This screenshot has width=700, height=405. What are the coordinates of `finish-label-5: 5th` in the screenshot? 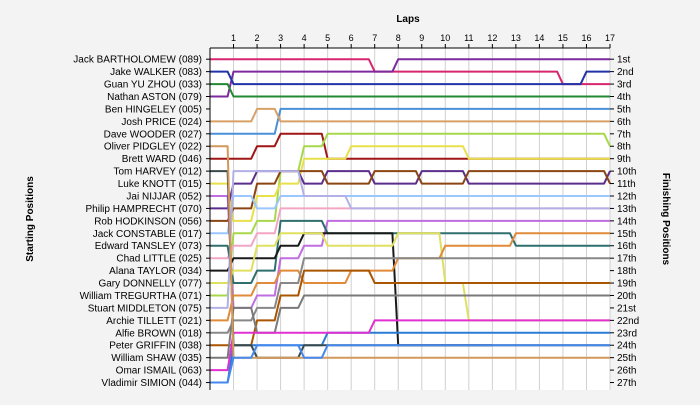 It's located at (624, 109).